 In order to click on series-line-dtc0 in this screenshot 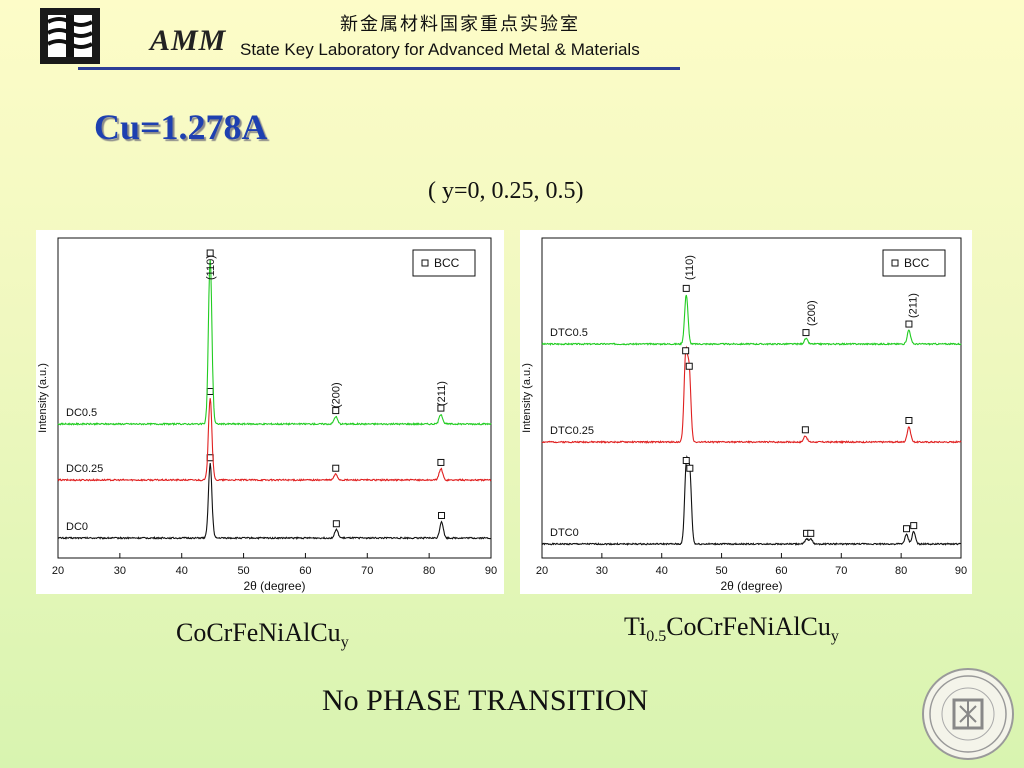, I will do `click(751, 500)`.